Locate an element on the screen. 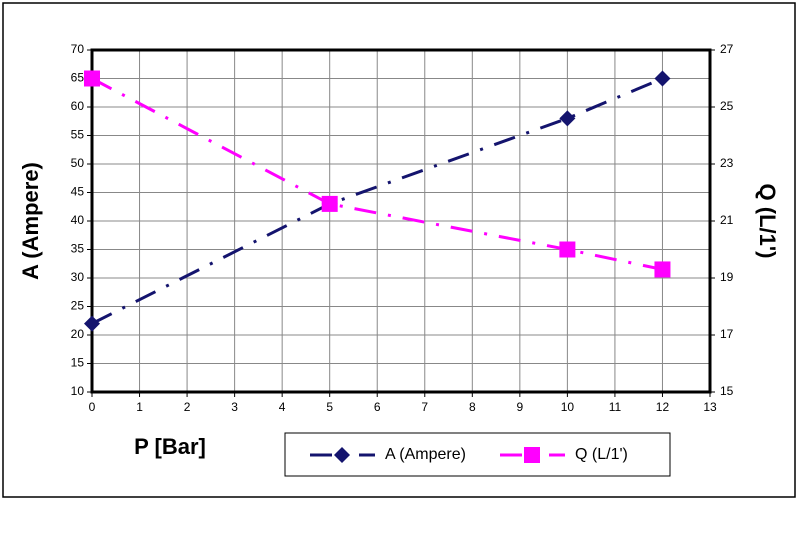 The height and width of the screenshot is (538, 800). x-tick-label: 6 is located at coordinates (377, 407).